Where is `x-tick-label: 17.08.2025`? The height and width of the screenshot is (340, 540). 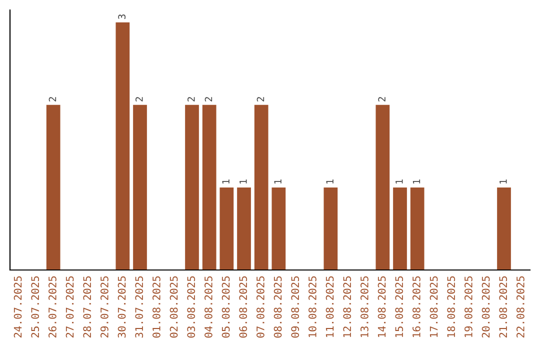 x-tick-label: 17.08.2025 is located at coordinates (434, 307).